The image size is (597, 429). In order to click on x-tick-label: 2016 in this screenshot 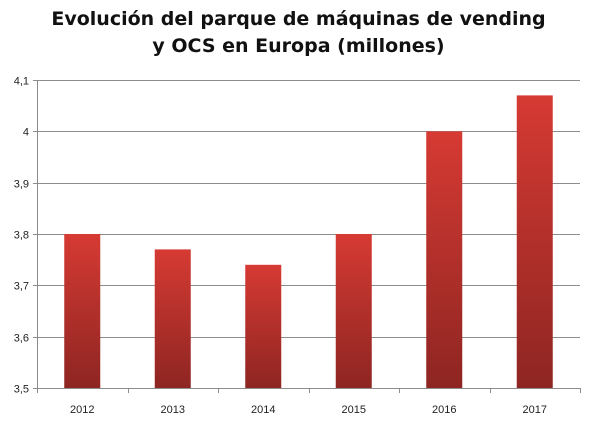, I will do `click(444, 410)`.